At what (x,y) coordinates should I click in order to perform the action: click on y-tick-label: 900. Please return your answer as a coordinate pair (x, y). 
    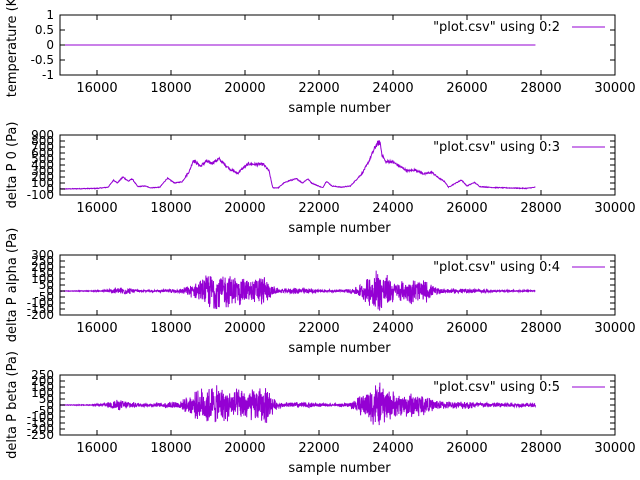
    Looking at the image, I should click on (42, 135).